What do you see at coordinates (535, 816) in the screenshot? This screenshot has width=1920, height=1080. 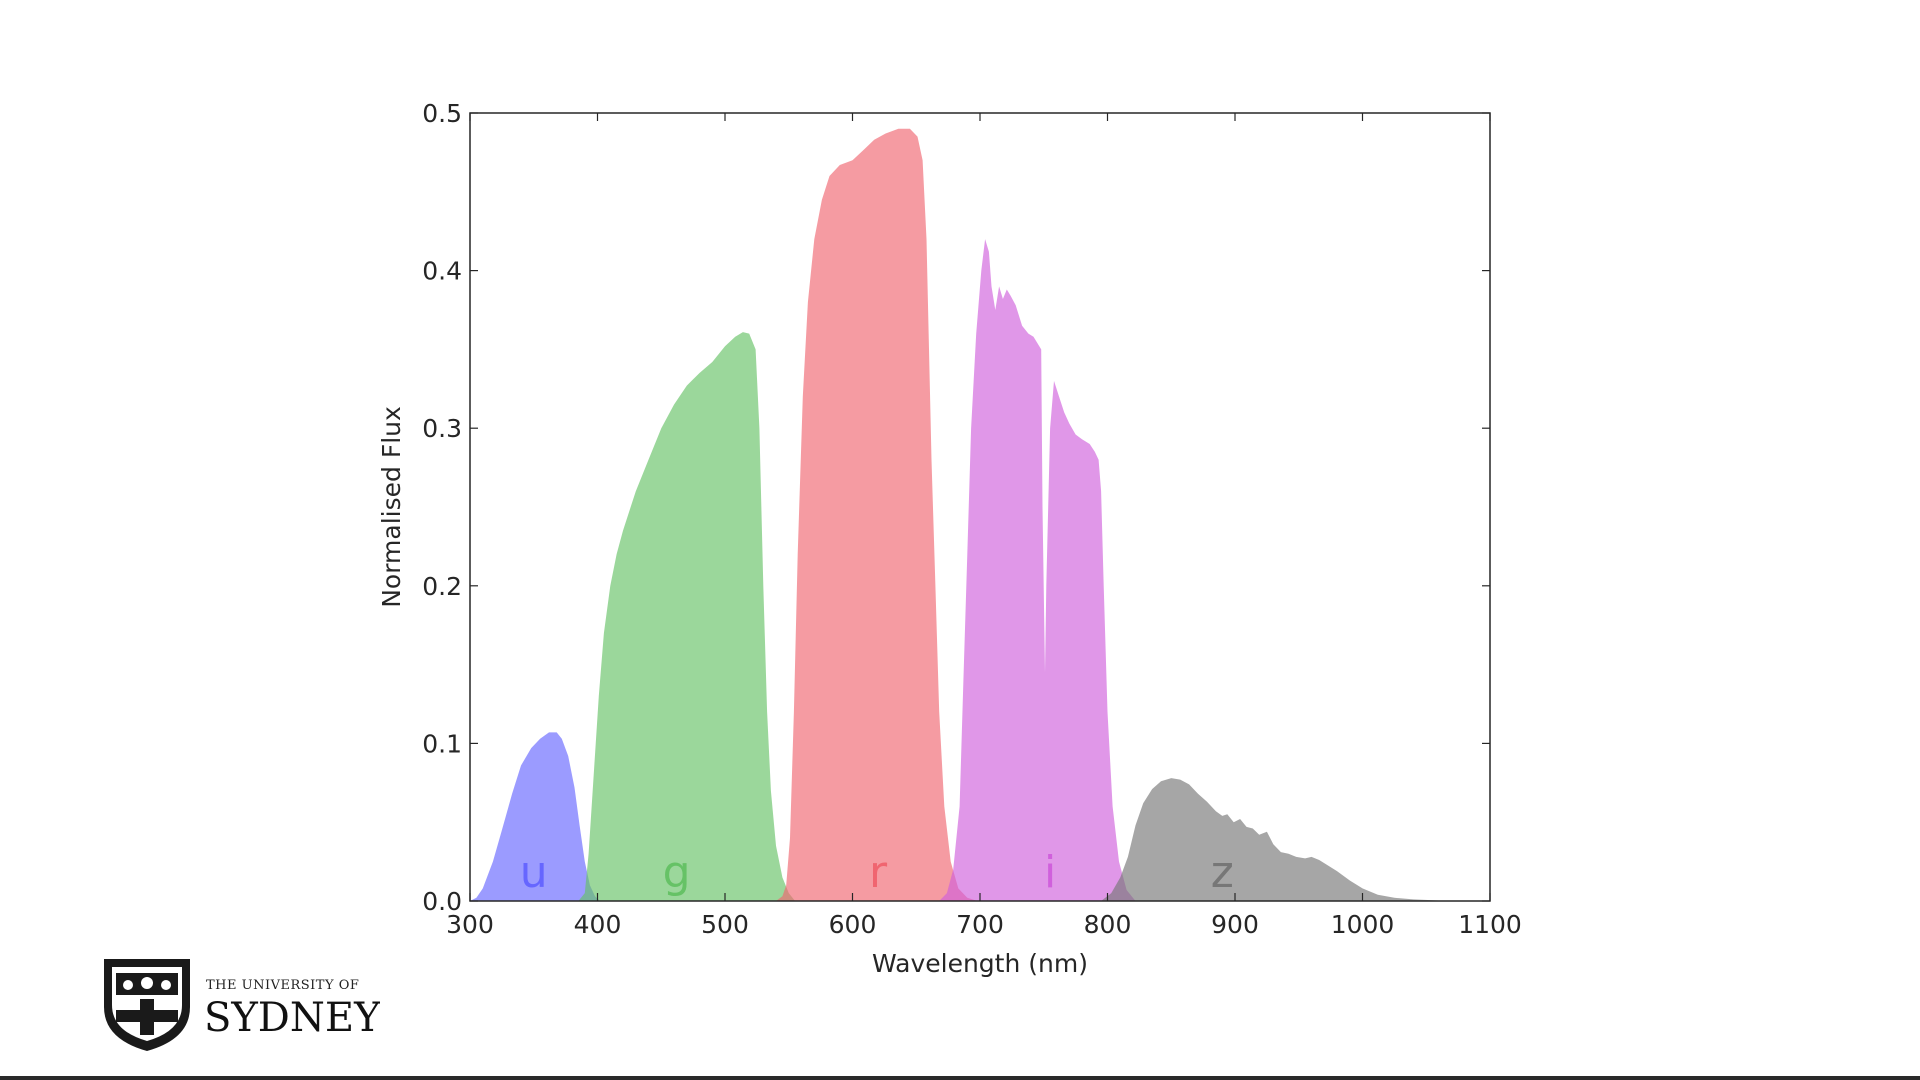 I see `band-u-area` at bounding box center [535, 816].